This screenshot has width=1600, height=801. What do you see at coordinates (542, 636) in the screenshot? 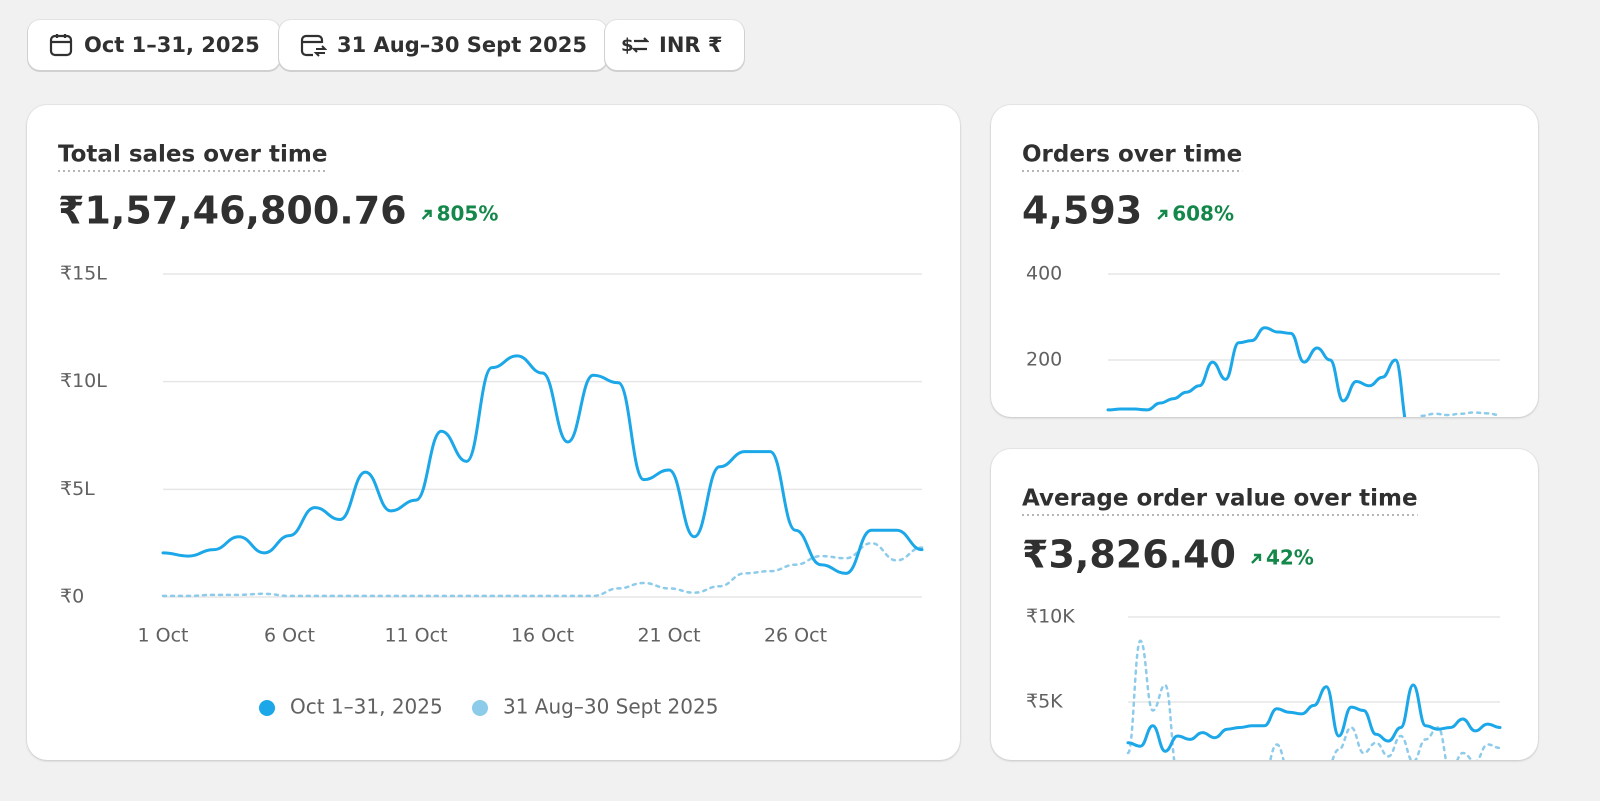
I see `x-tick-label: 16 Oct` at bounding box center [542, 636].